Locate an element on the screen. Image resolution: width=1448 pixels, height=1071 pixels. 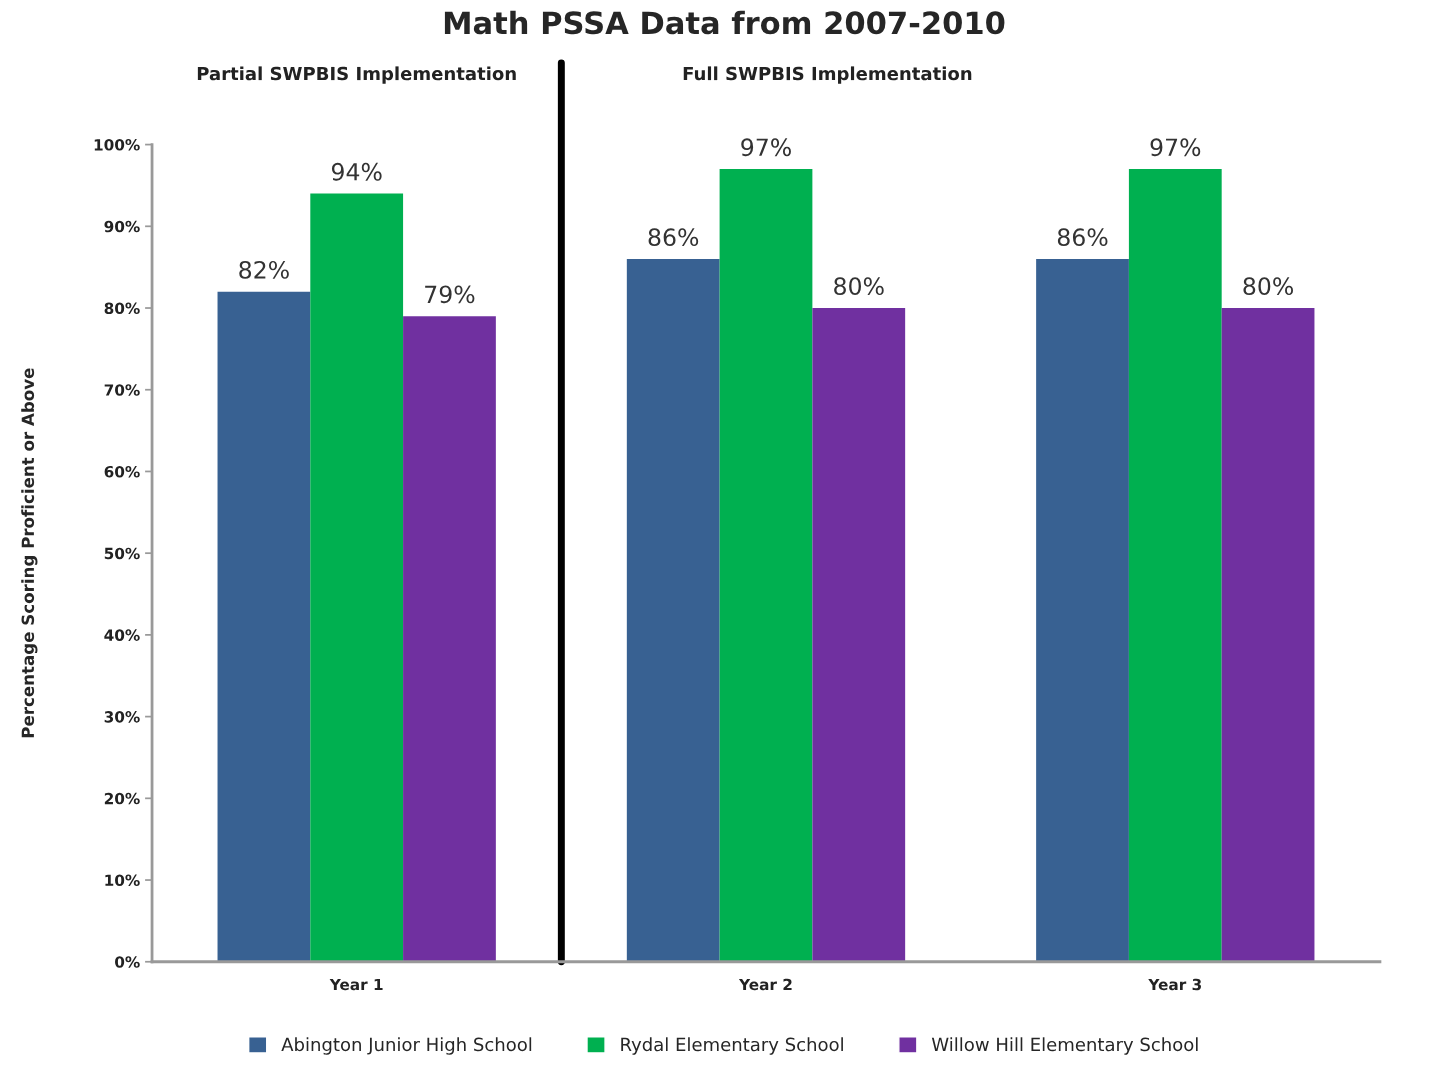
y-axis-title: Percentage Scoring Proficient or Above is located at coordinates (29, 553).